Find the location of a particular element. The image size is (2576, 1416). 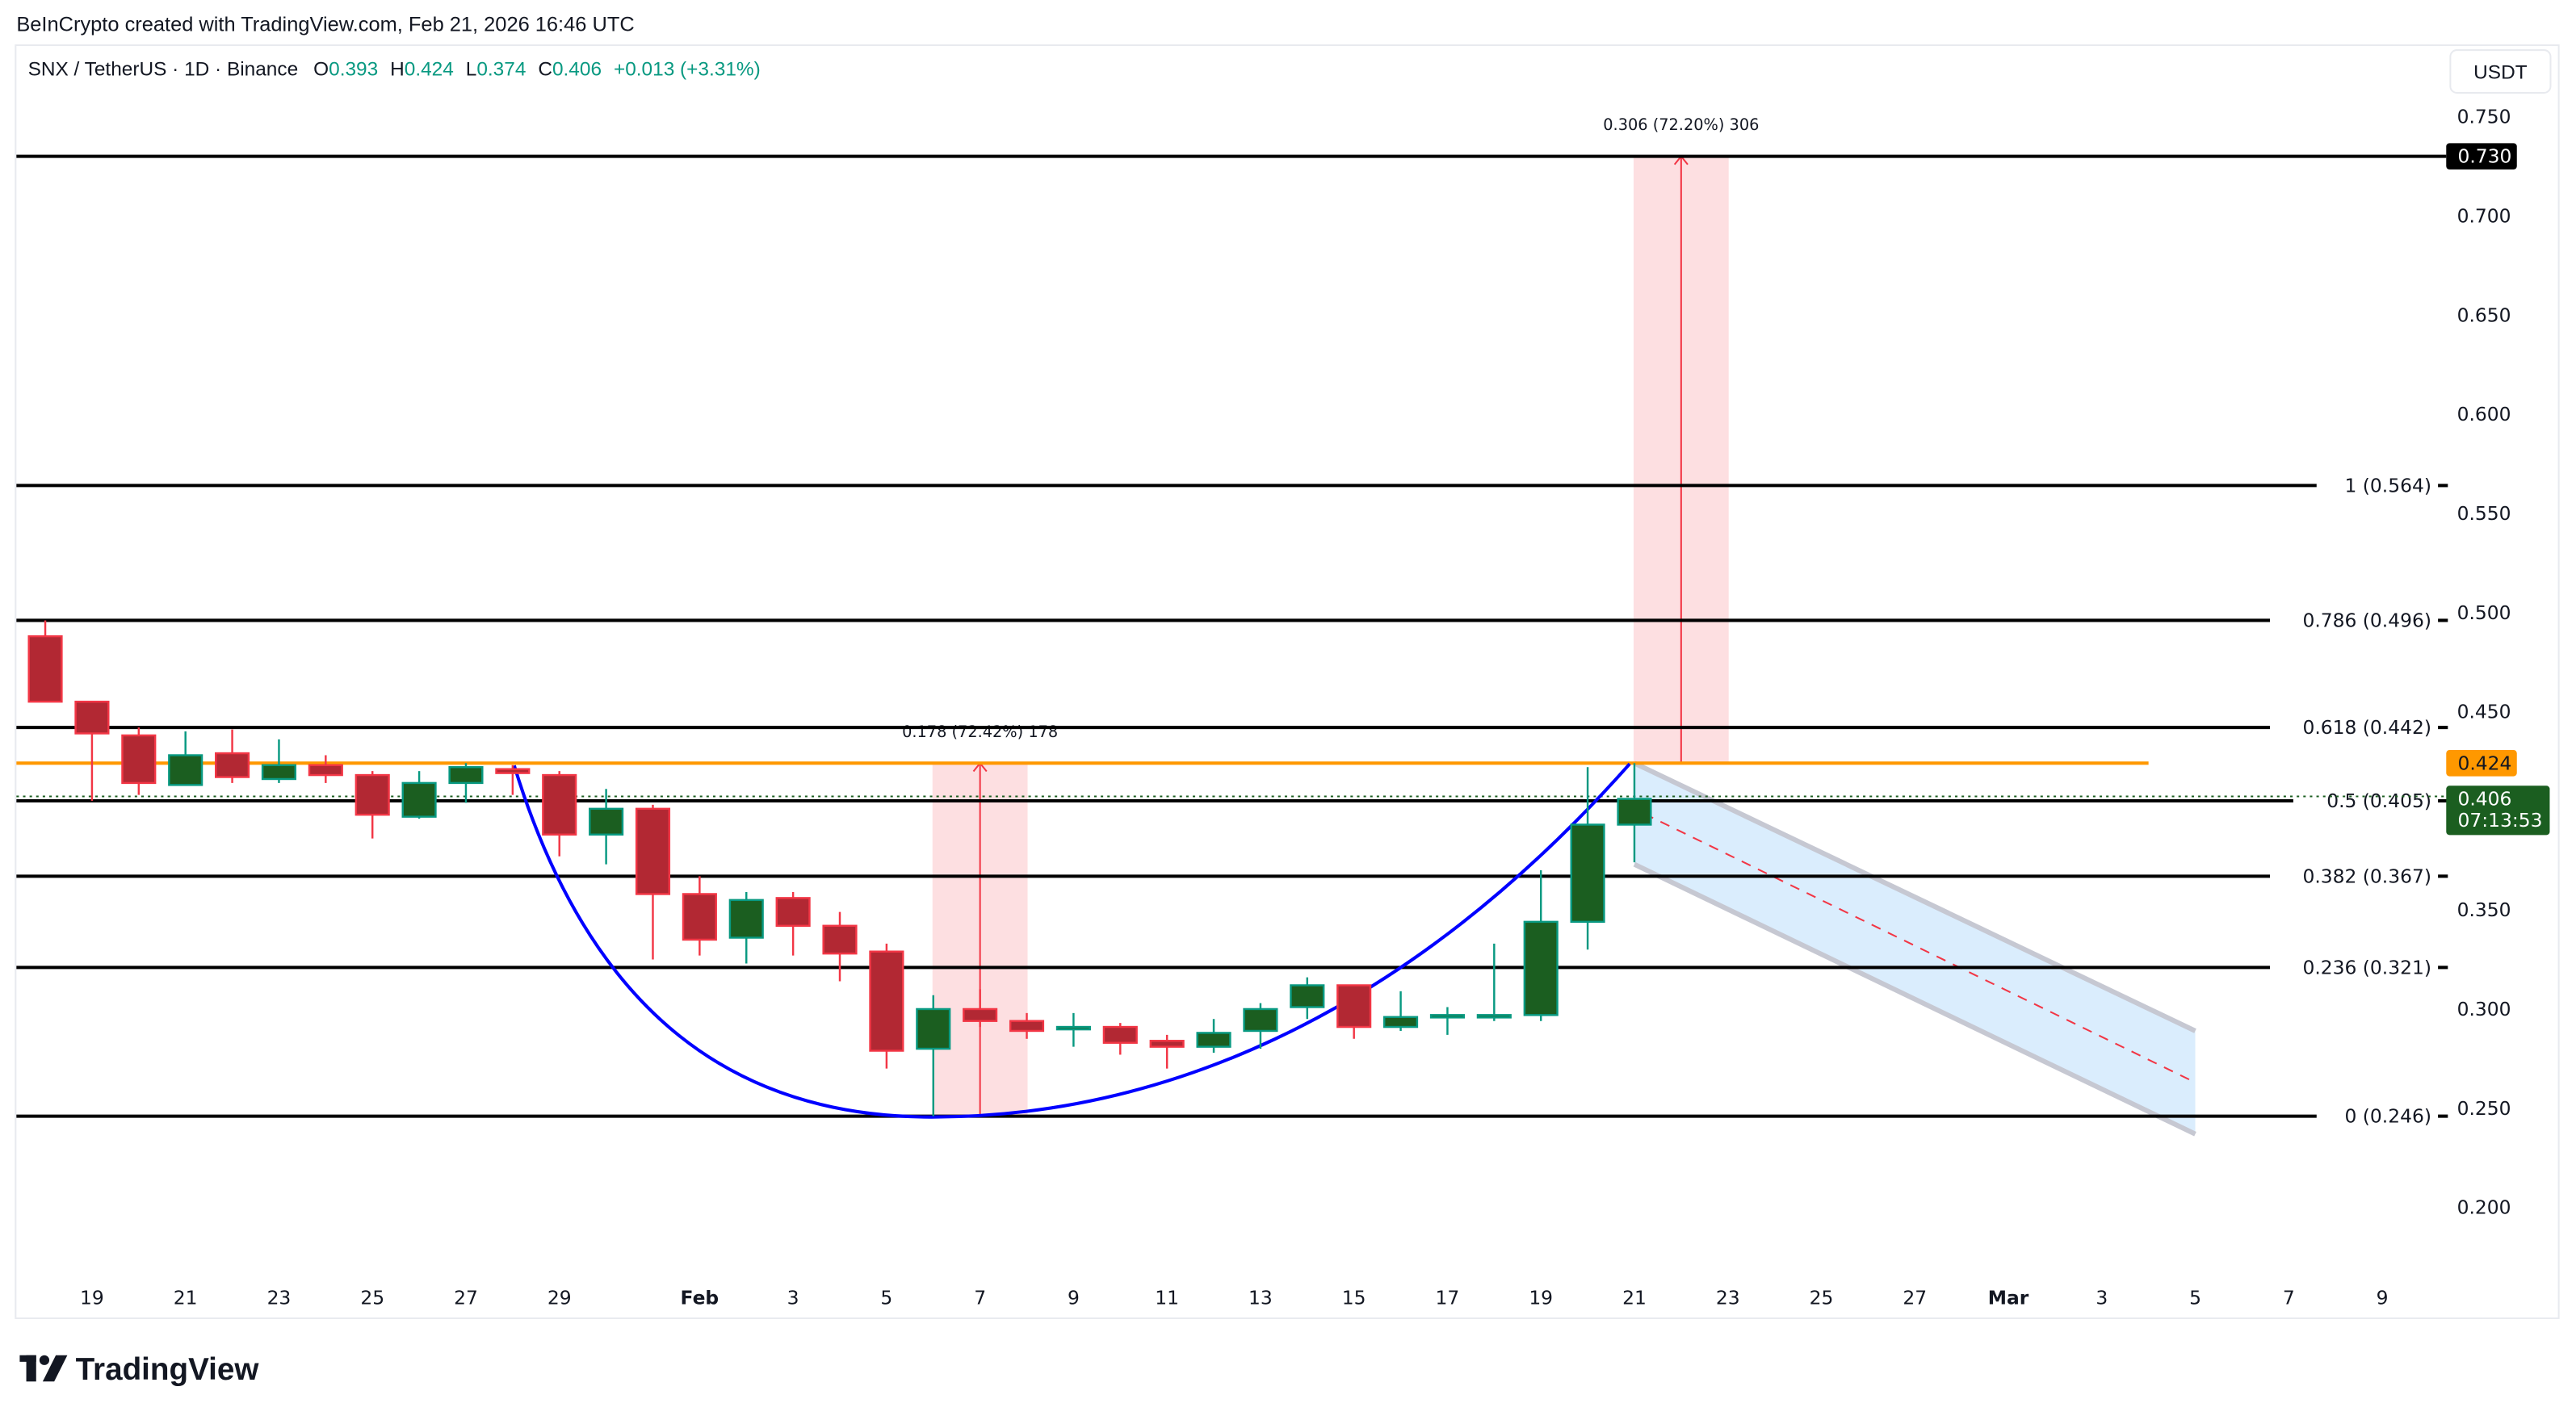

currency-button: USDT is located at coordinates (2500, 71).